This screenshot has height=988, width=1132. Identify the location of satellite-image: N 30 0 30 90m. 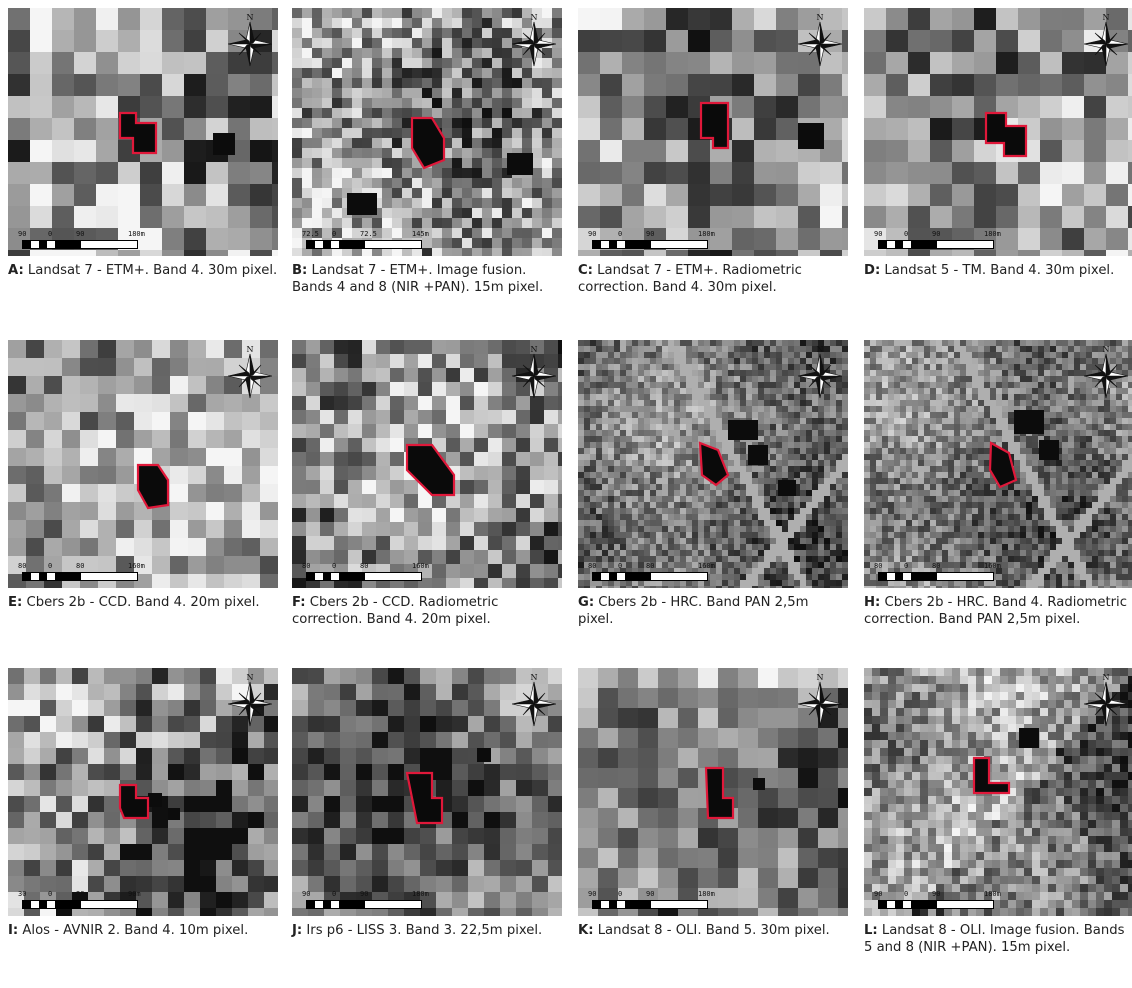
(143, 792).